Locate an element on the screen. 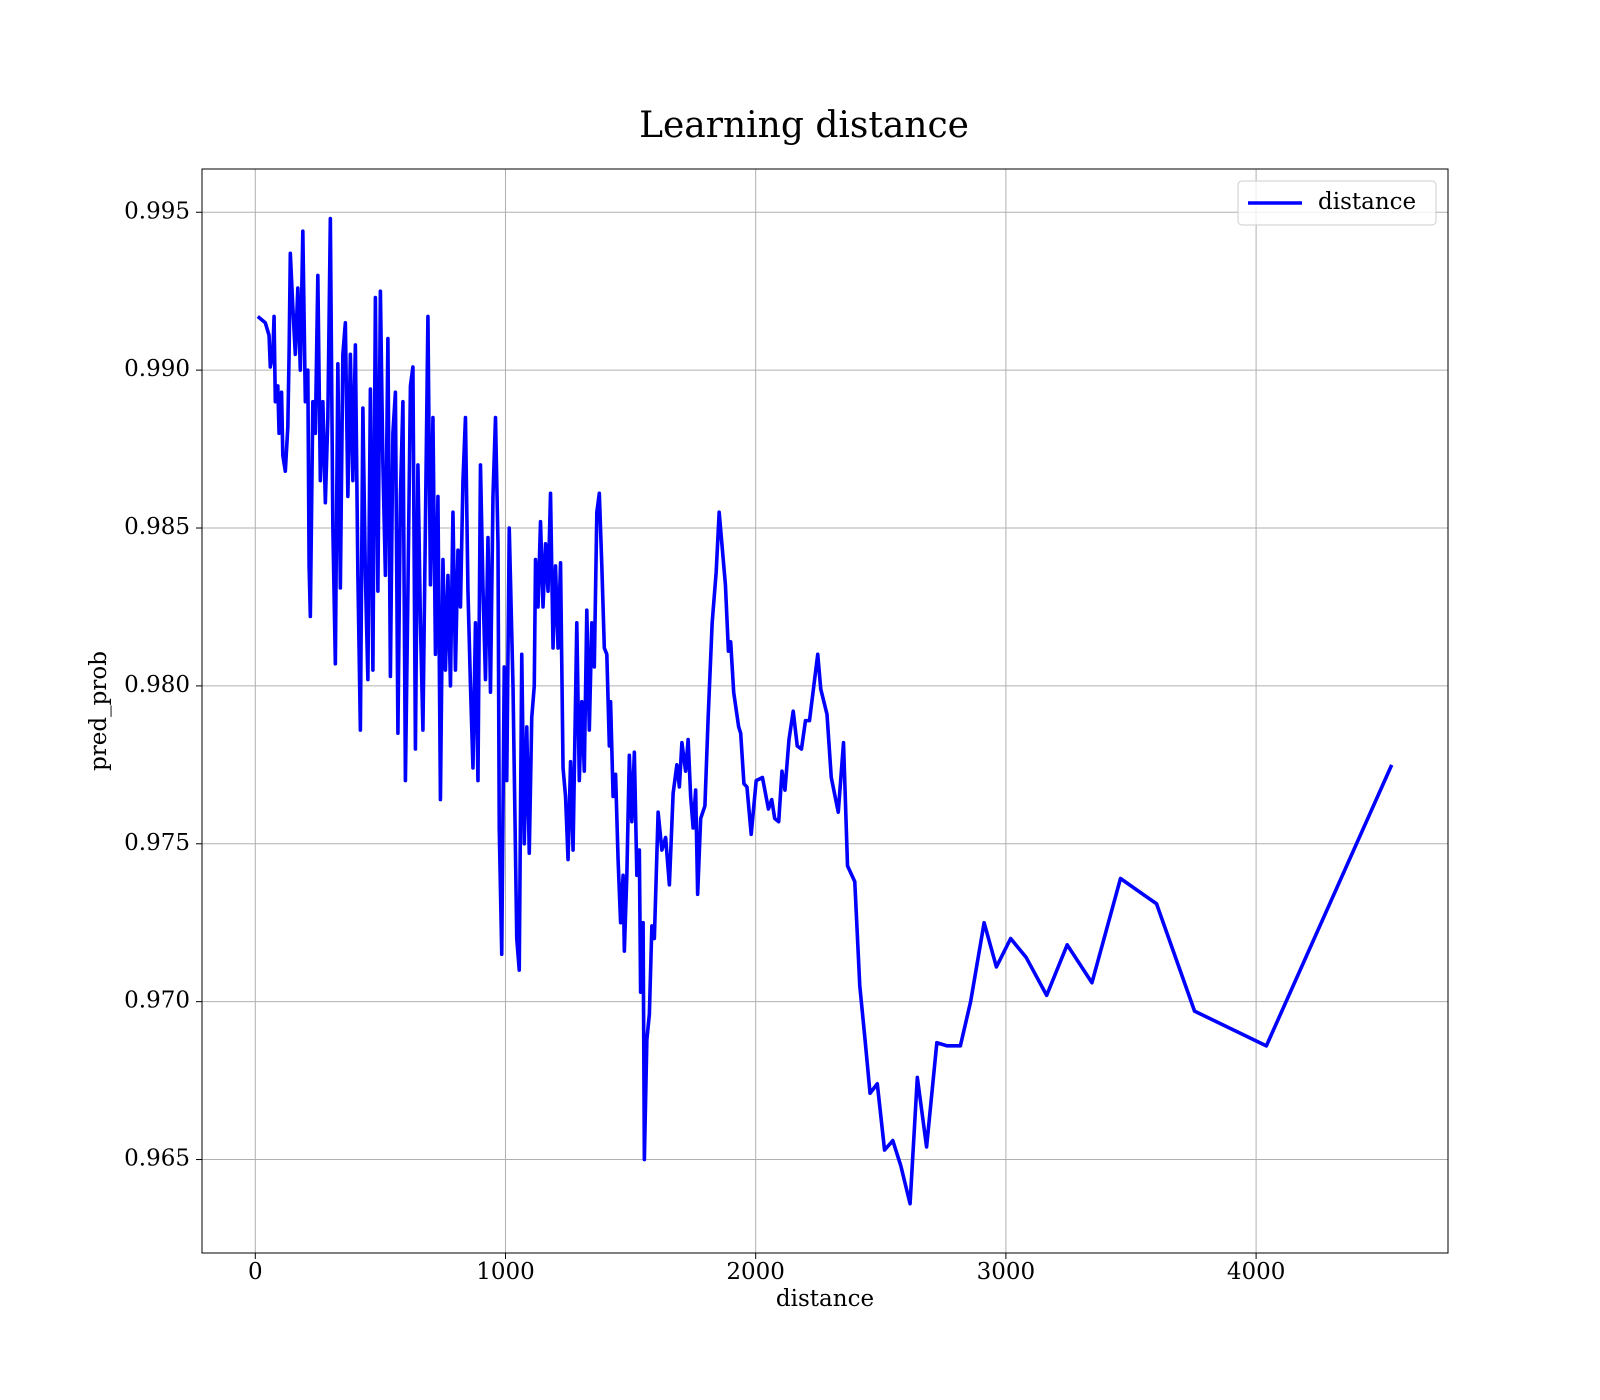  y-tick-label: 0.990 is located at coordinates (157, 369).